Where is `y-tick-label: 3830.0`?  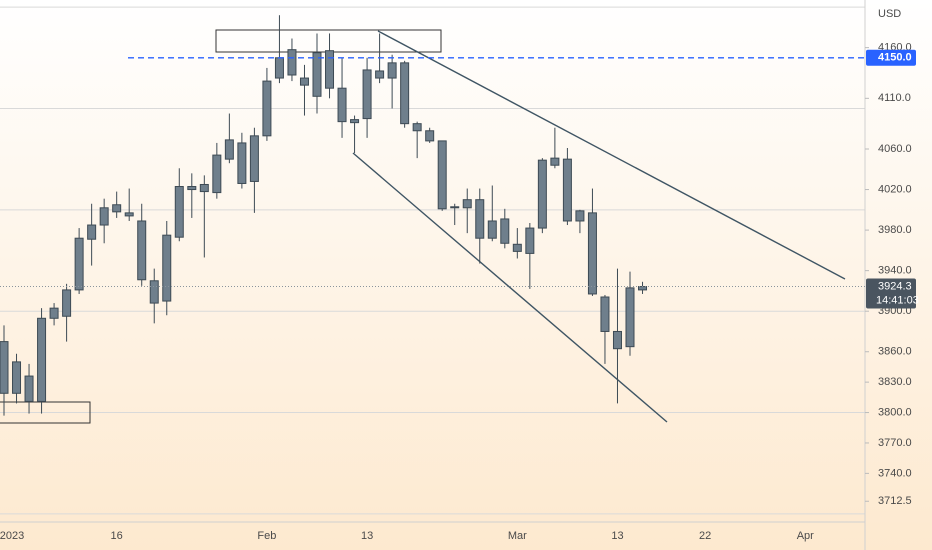 y-tick-label: 3830.0 is located at coordinates (895, 382).